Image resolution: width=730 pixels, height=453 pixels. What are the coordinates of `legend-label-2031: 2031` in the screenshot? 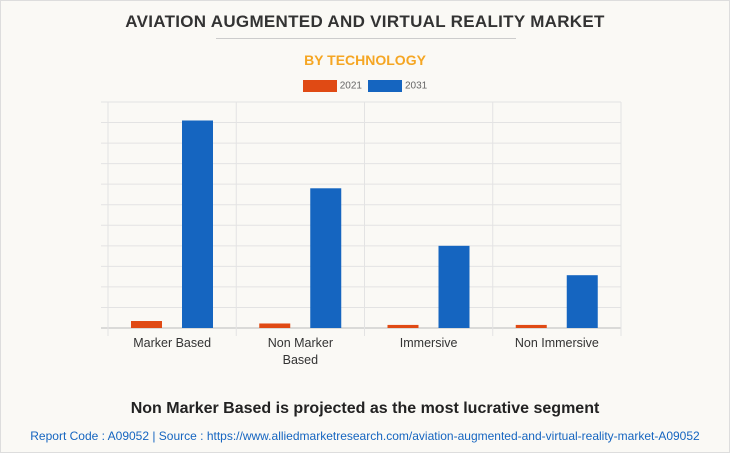 It's located at (416, 86).